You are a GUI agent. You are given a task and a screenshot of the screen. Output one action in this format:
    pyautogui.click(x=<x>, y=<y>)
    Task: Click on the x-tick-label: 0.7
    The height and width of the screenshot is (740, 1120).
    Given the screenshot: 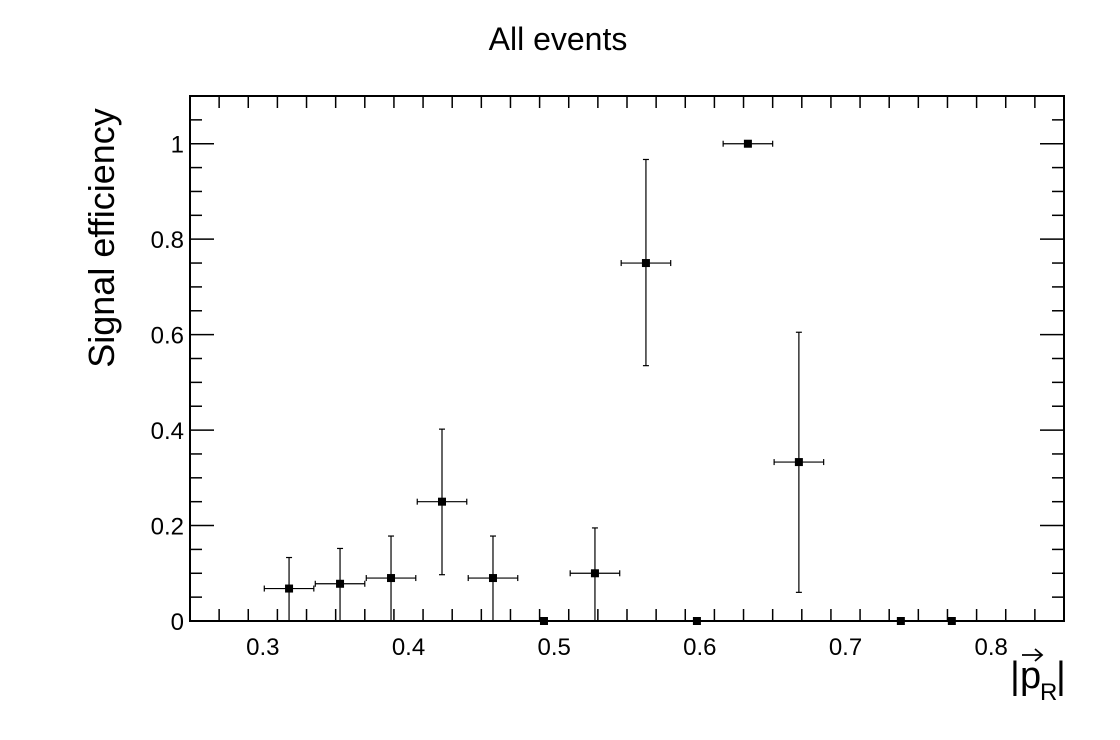 What is the action you would take?
    pyautogui.click(x=845, y=647)
    